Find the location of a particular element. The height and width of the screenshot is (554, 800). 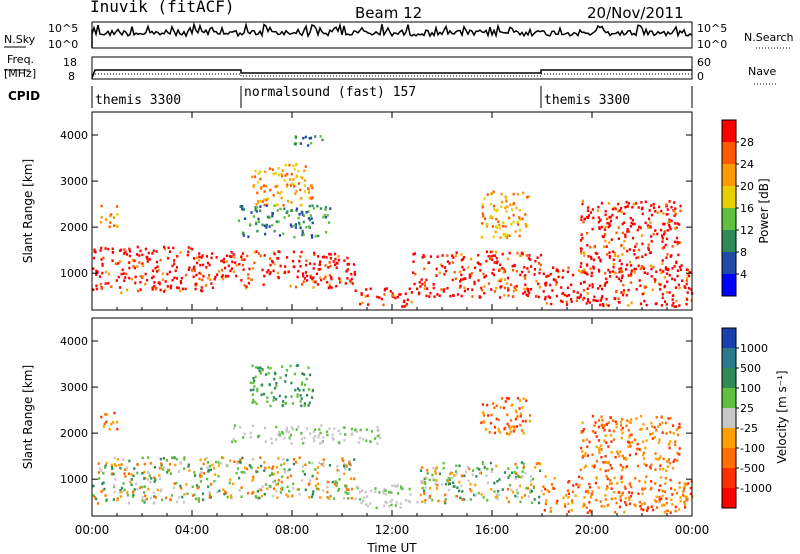

power-colorbar-tick: 28 is located at coordinates (747, 142).